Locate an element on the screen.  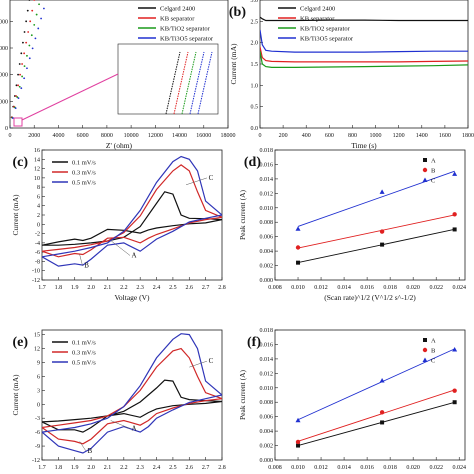
annotation-label: C is located at coordinates (211, 361).